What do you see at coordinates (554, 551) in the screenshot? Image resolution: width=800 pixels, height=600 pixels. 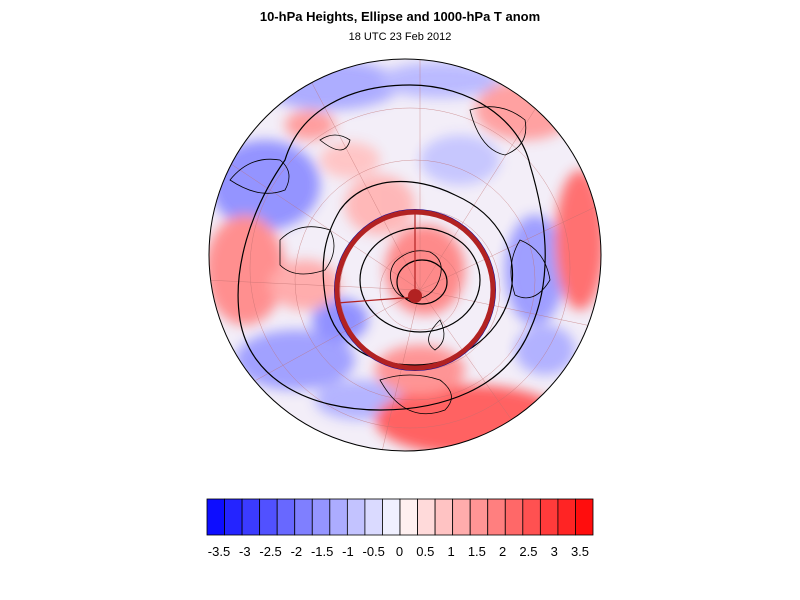 I see `colorbar-tick-label: 3` at bounding box center [554, 551].